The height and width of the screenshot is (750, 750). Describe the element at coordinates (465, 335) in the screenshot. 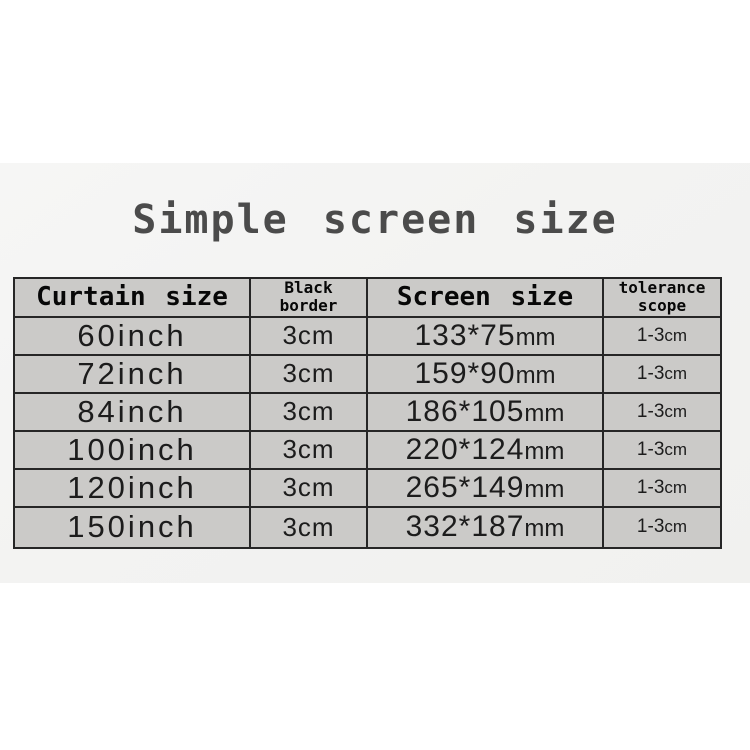

I see `screen-size-value: 133*75` at that location.